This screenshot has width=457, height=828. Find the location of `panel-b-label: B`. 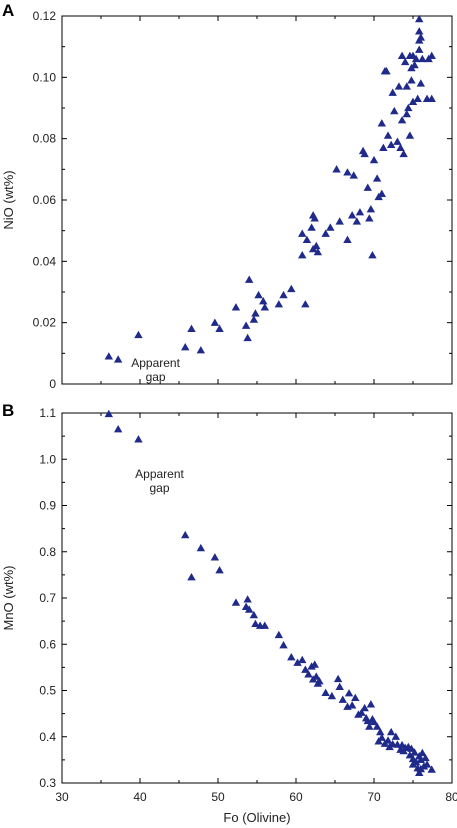

panel-b-label: B is located at coordinates (8, 410).